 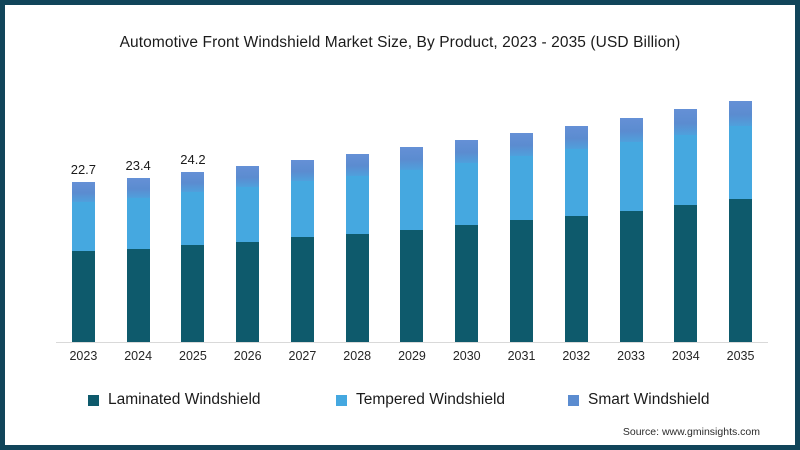 What do you see at coordinates (357, 356) in the screenshot?
I see `x-axis-tick: 2028` at bounding box center [357, 356].